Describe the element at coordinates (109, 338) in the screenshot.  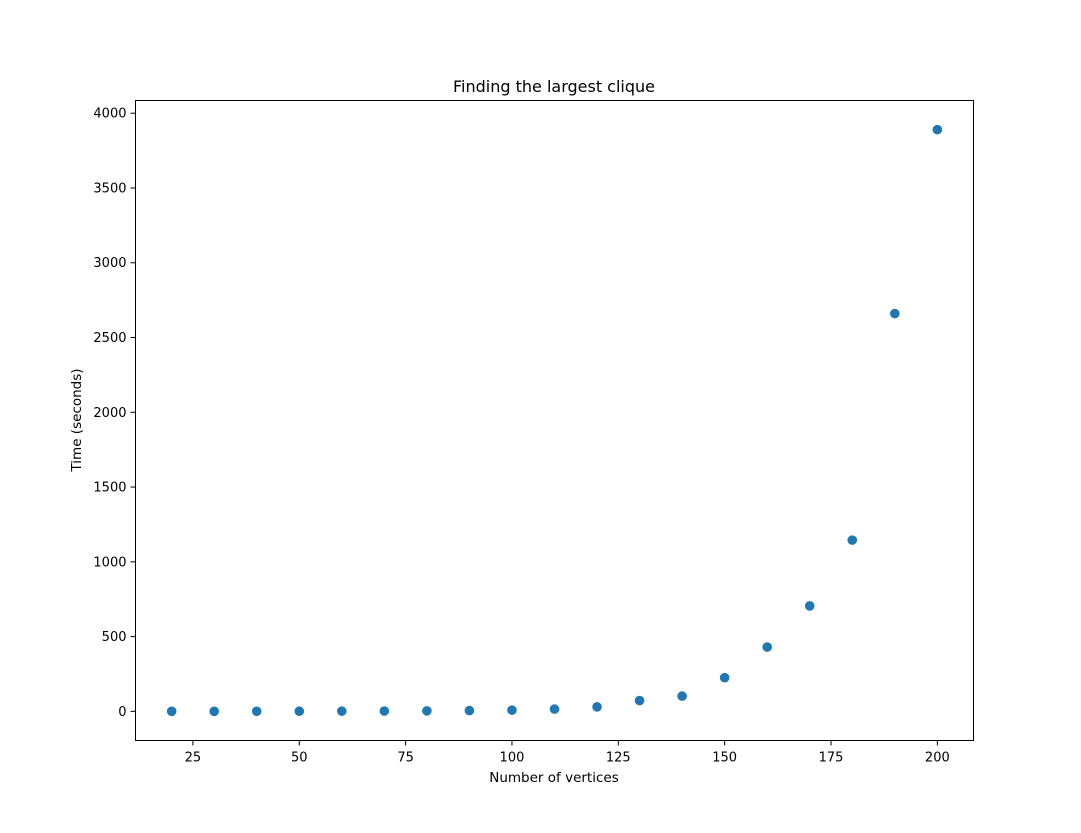
I see `y-tick-label: 2500` at that location.